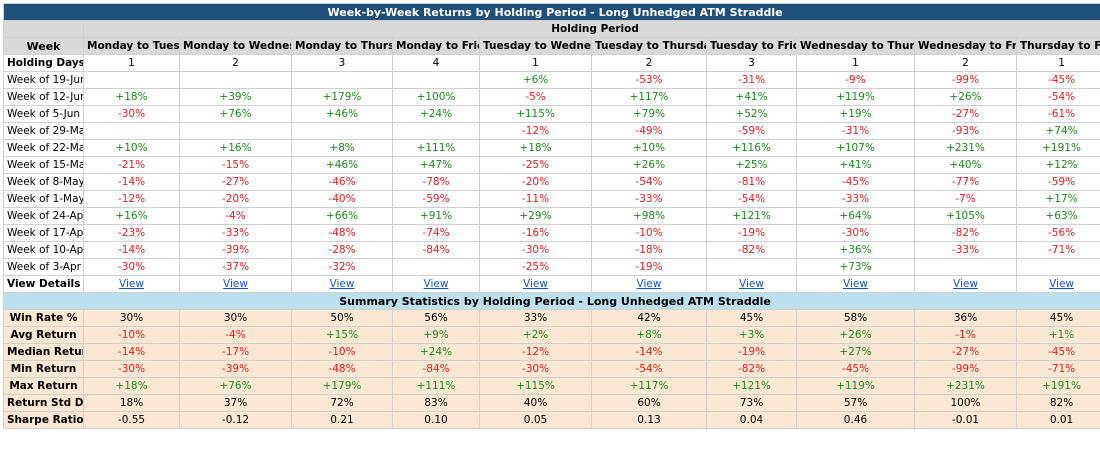 The height and width of the screenshot is (452, 1100). I want to click on stat-value: -45%, so click(1057, 352).